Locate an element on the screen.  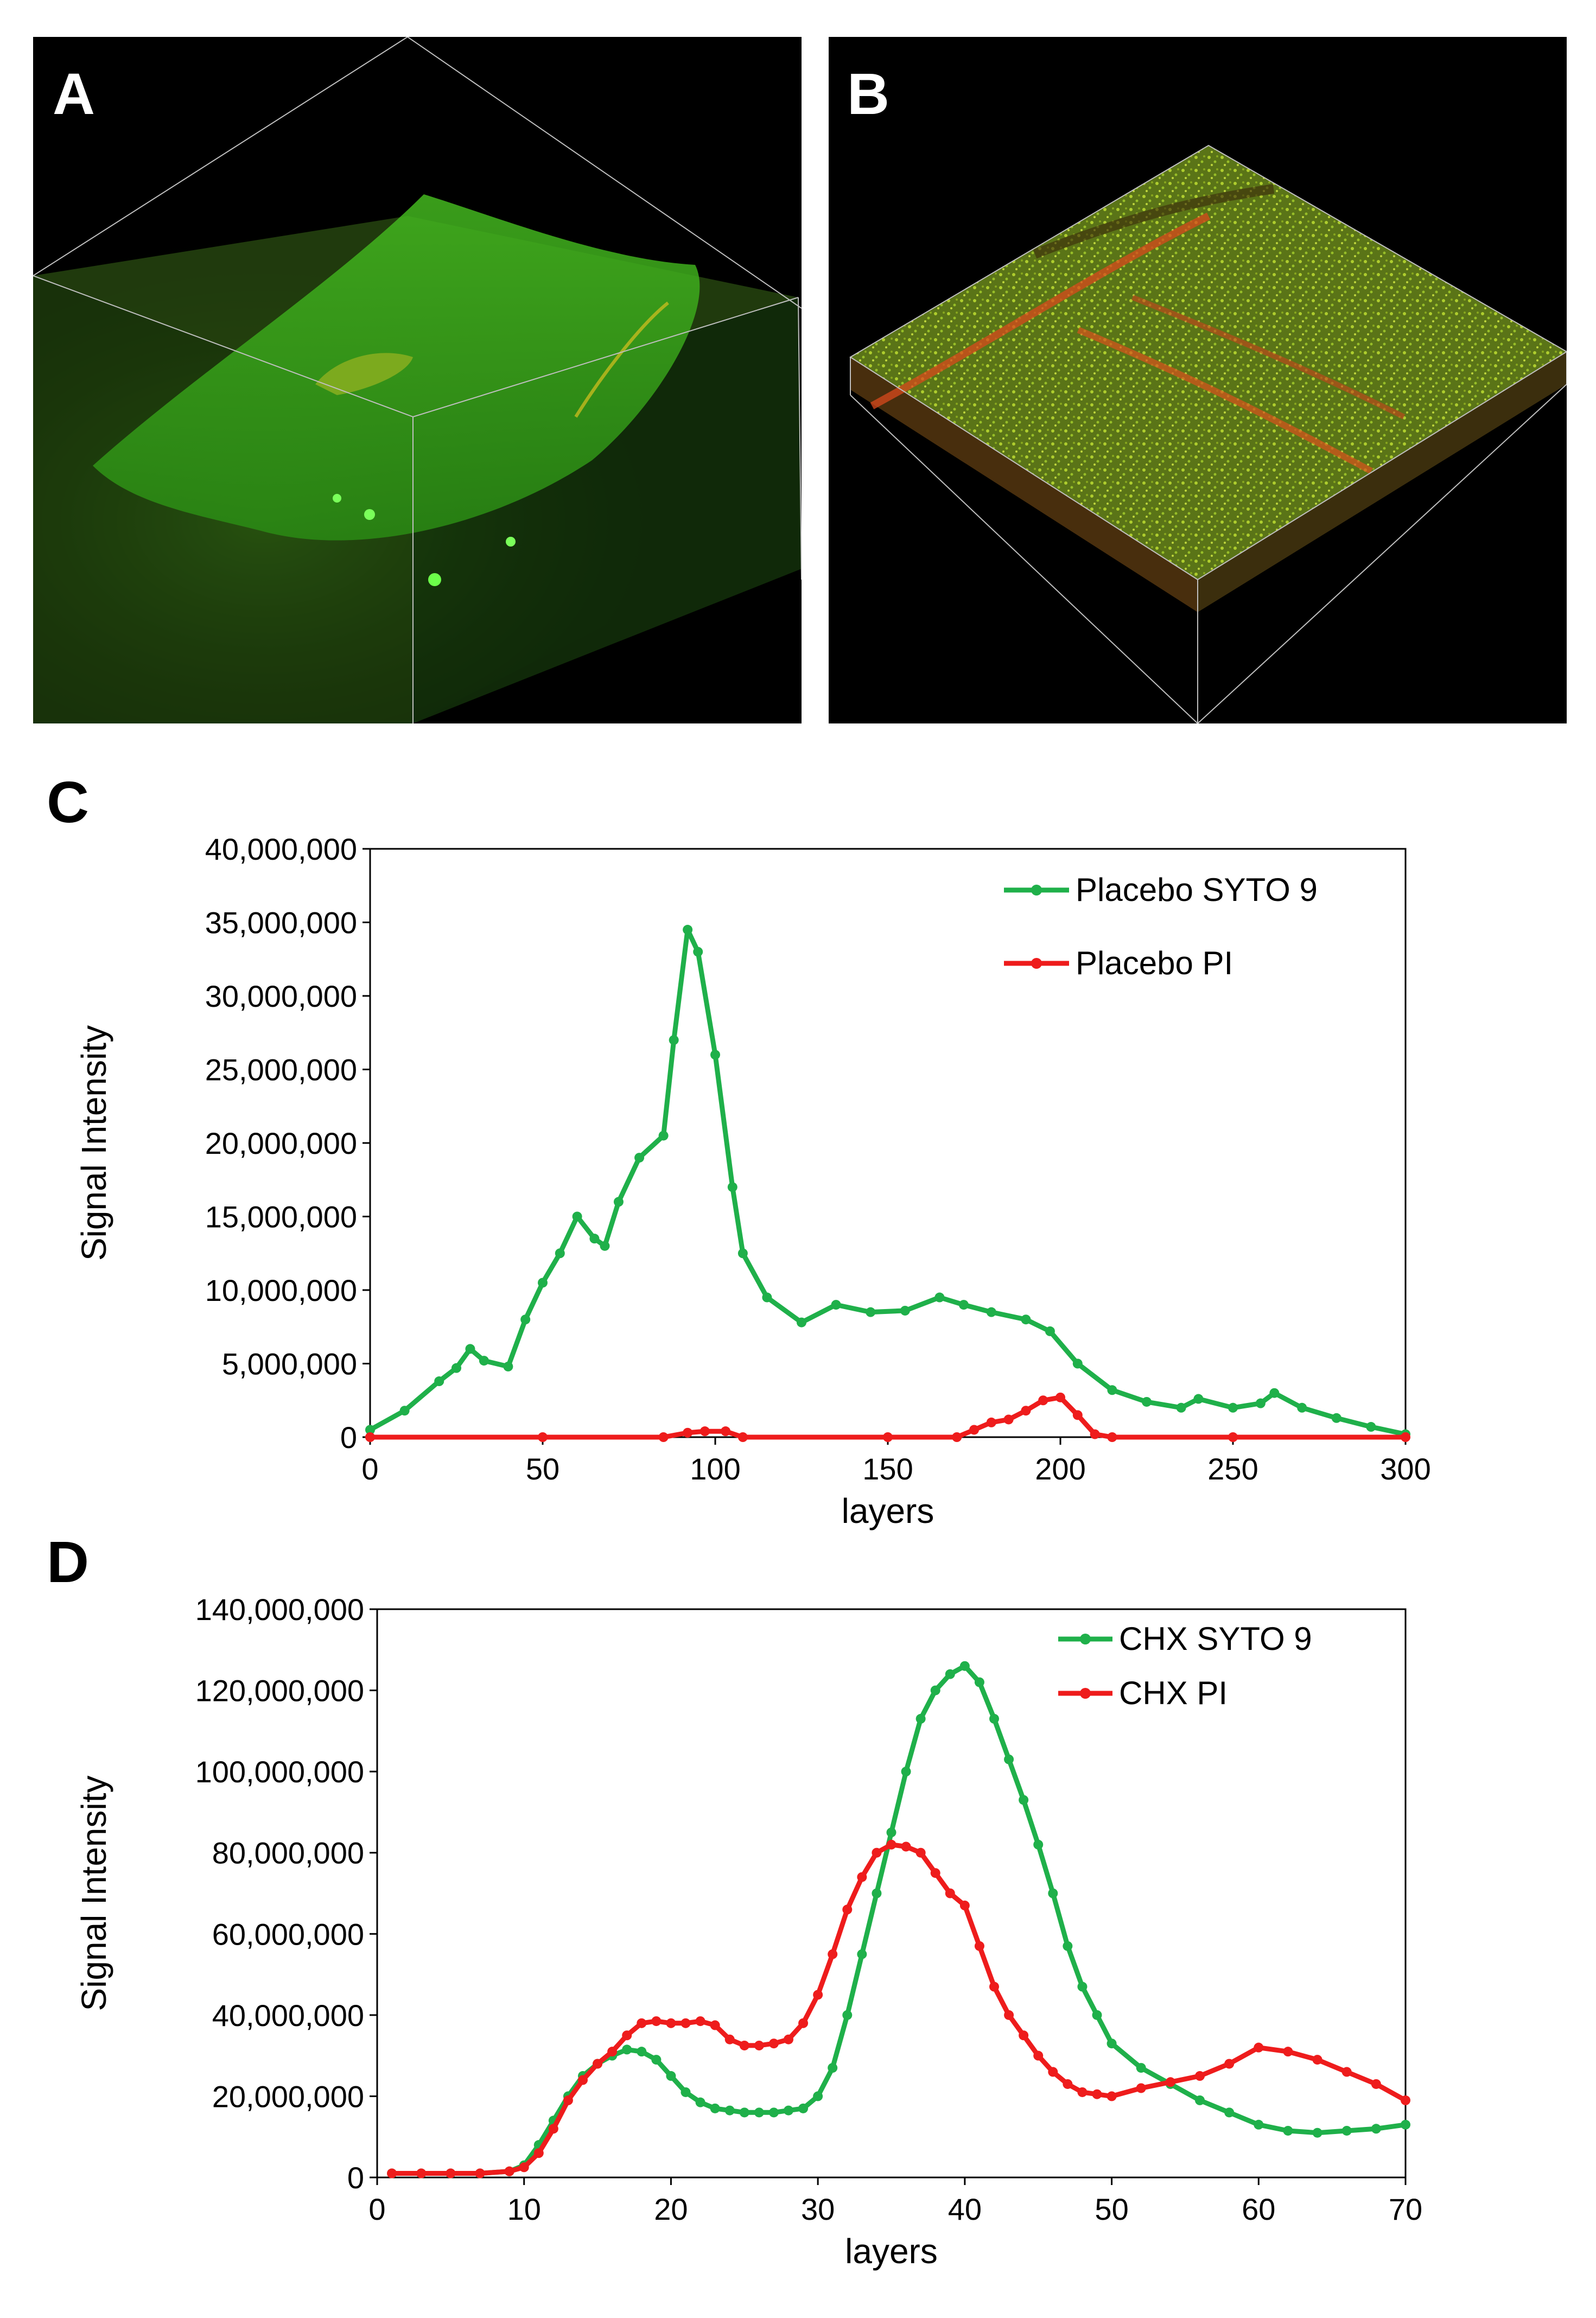
x-tick-label: 10 is located at coordinates (524, 2209).